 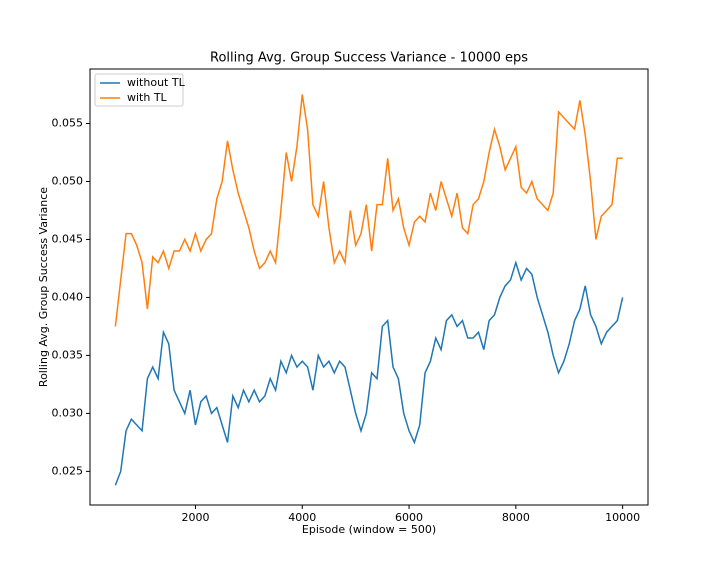 I want to click on legend: without TL with TL, so click(x=140, y=90).